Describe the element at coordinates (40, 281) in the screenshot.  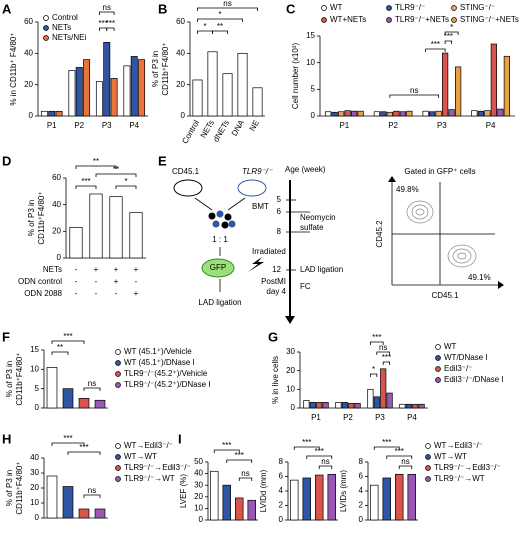
I see `condition-name: ODN control` at that location.